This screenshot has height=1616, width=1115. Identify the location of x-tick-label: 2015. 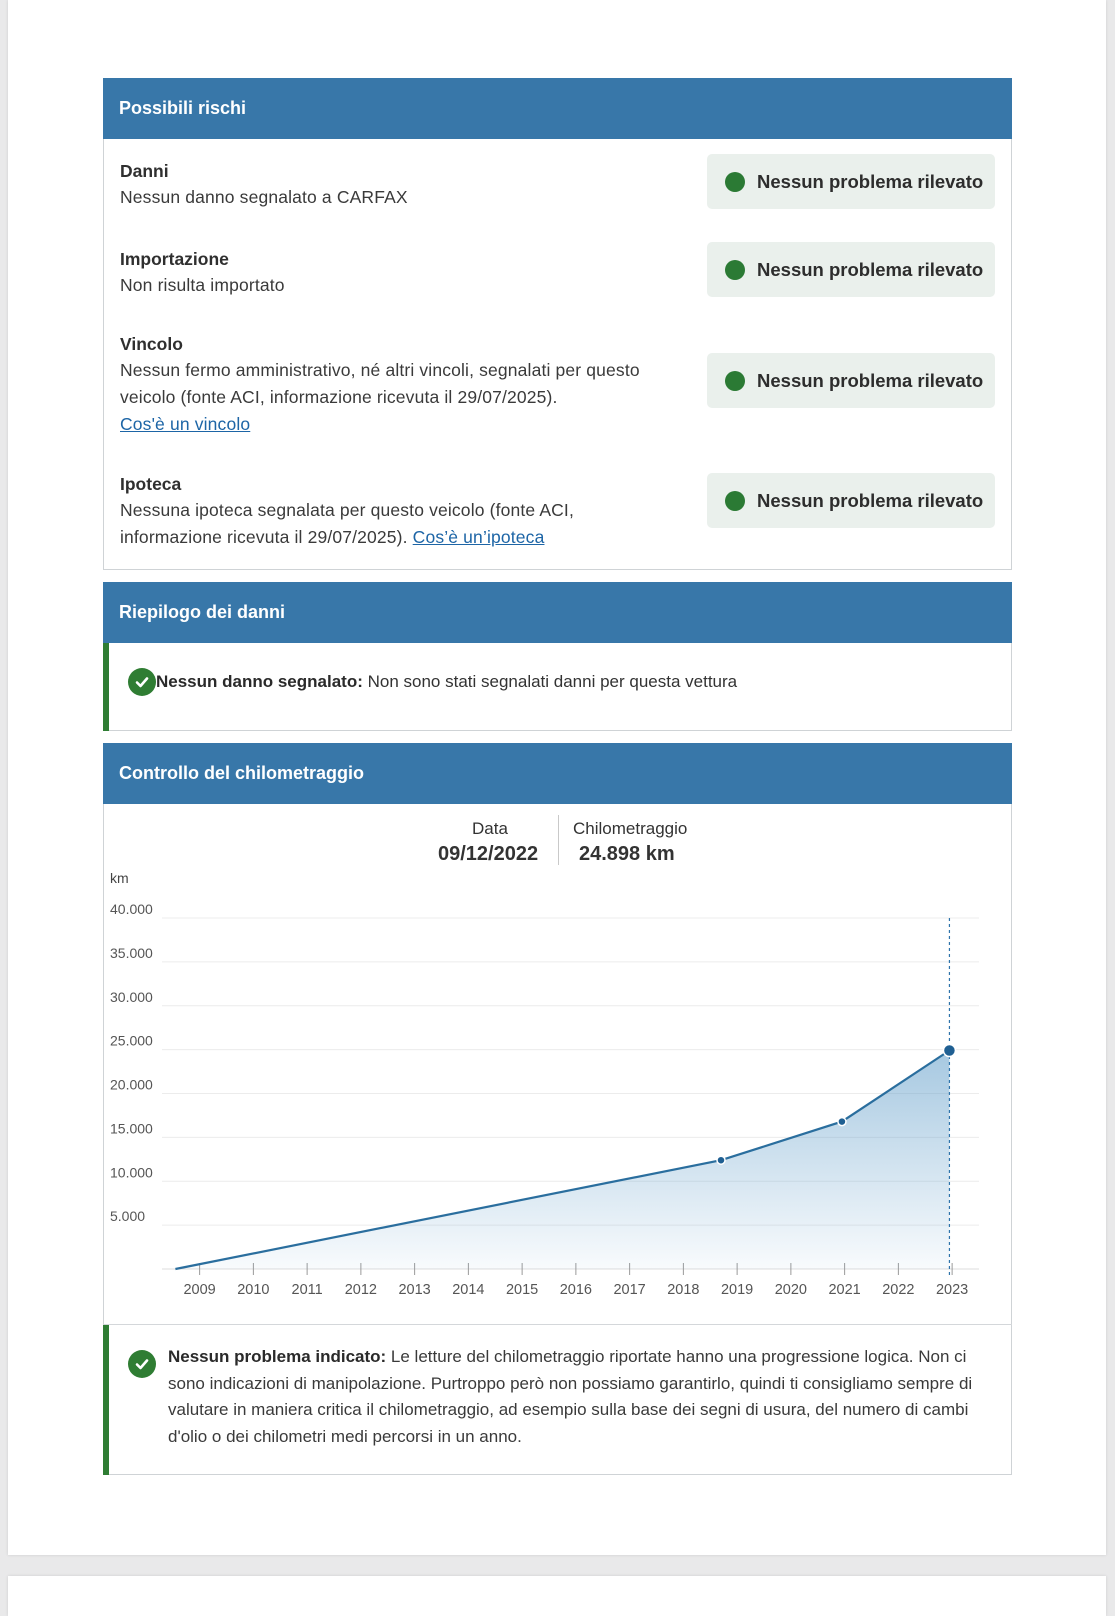
(522, 1290).